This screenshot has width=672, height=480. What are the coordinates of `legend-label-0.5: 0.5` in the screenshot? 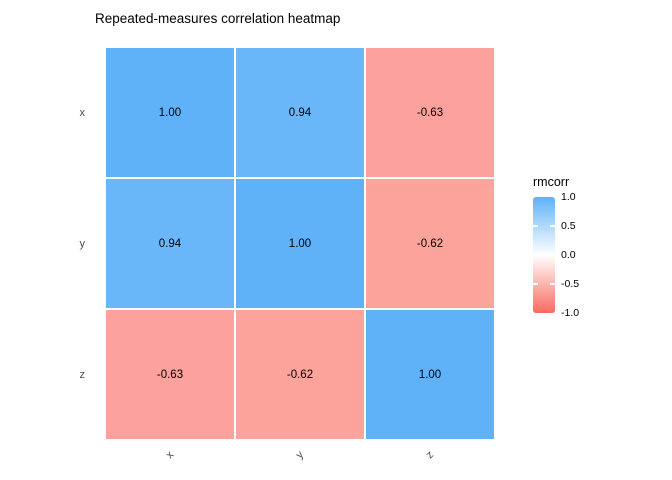 It's located at (568, 225).